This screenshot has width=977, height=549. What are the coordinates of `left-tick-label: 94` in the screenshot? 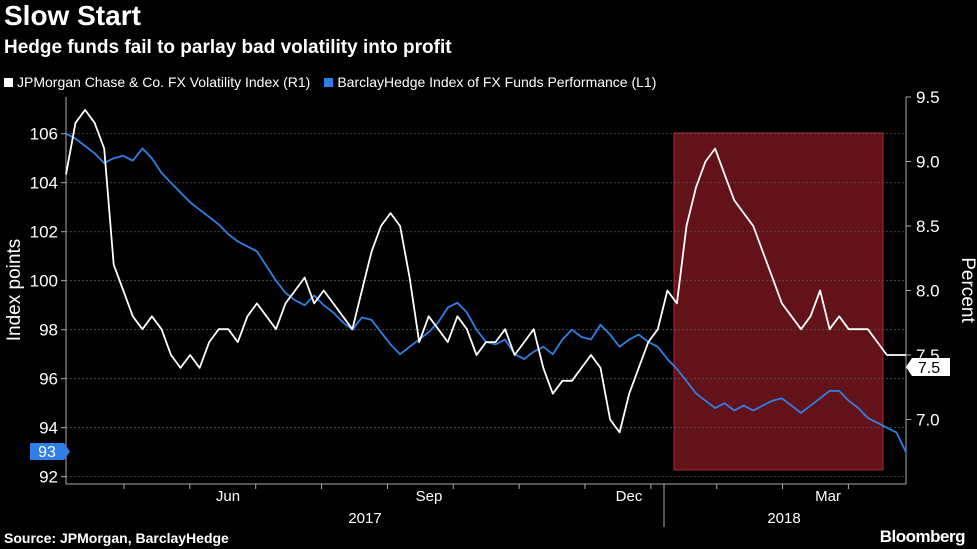 It's located at (48, 428).